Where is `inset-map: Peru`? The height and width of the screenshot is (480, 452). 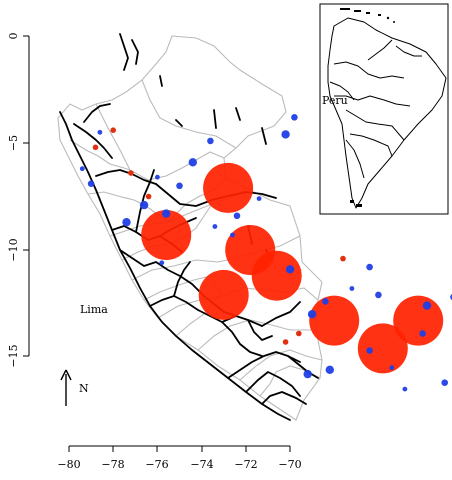
inset-map: Peru is located at coordinates (384, 109).